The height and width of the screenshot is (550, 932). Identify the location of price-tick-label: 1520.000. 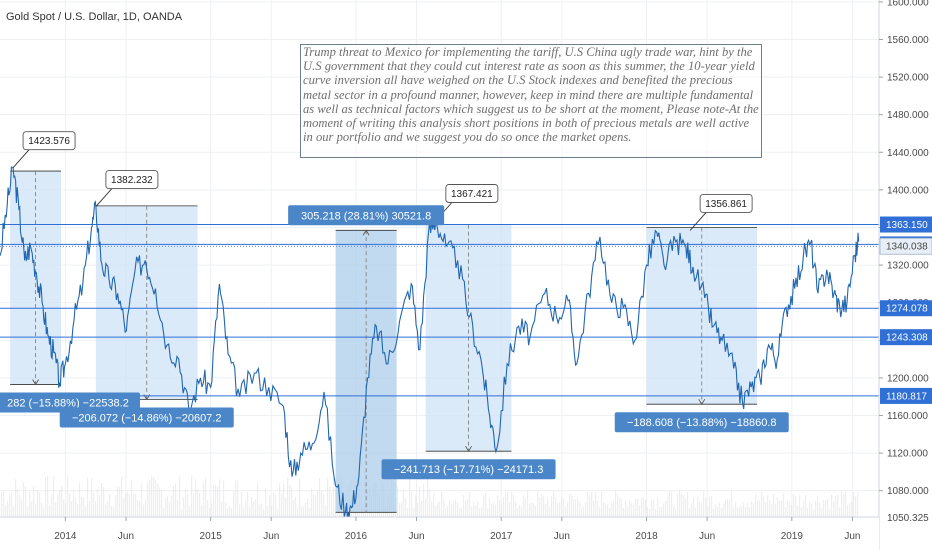
(908, 78).